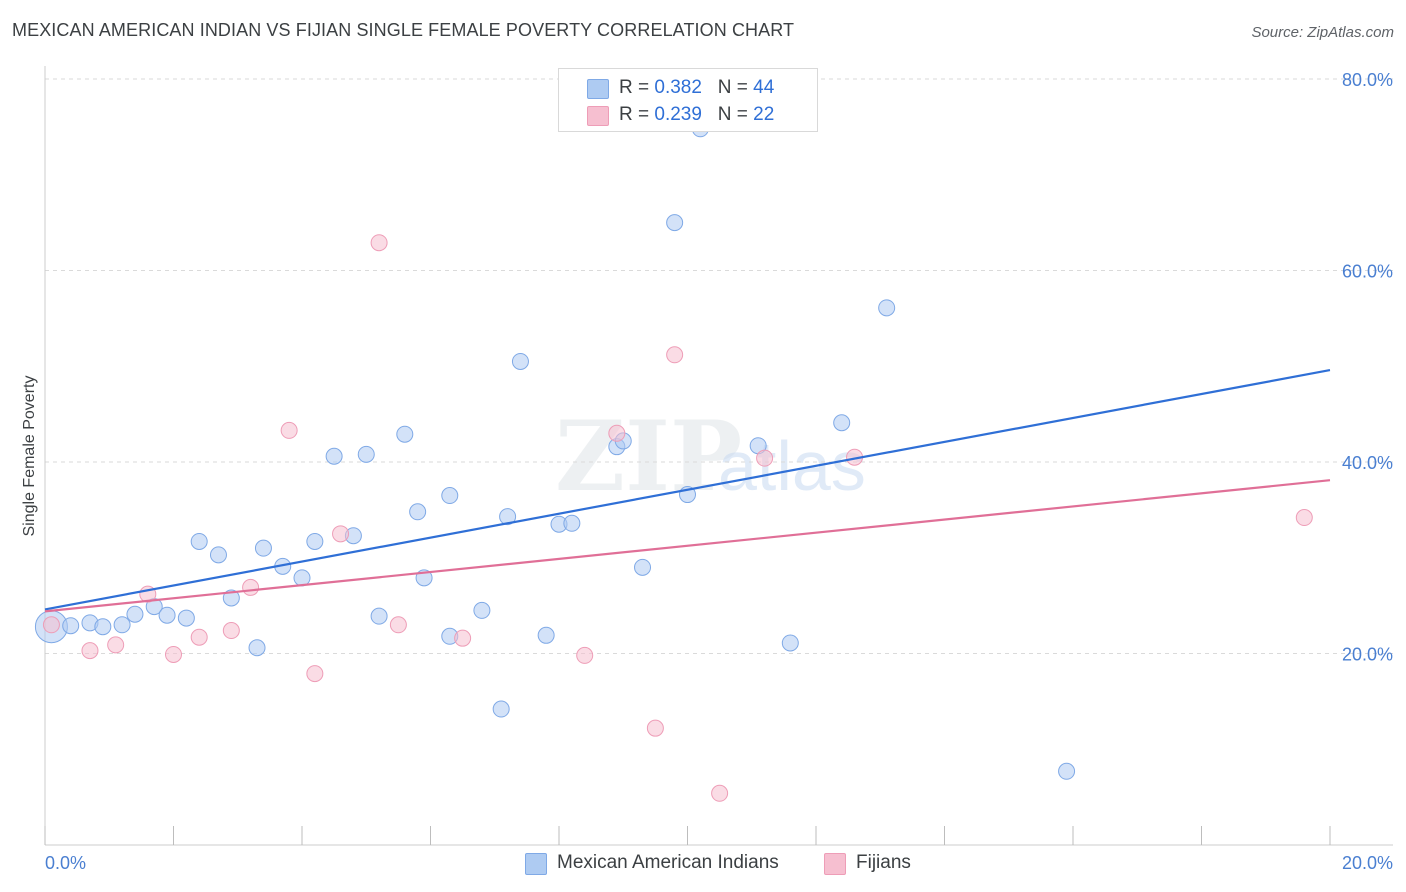  I want to click on y-axis-label: Single Female Poverty, so click(29, 456).